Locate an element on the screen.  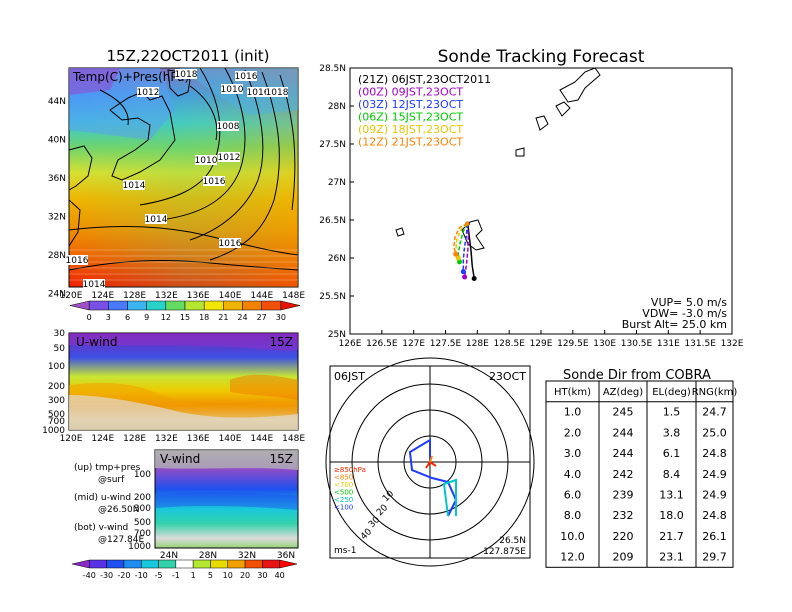
forecast-x-tick: 128.5E is located at coordinates (509, 344).